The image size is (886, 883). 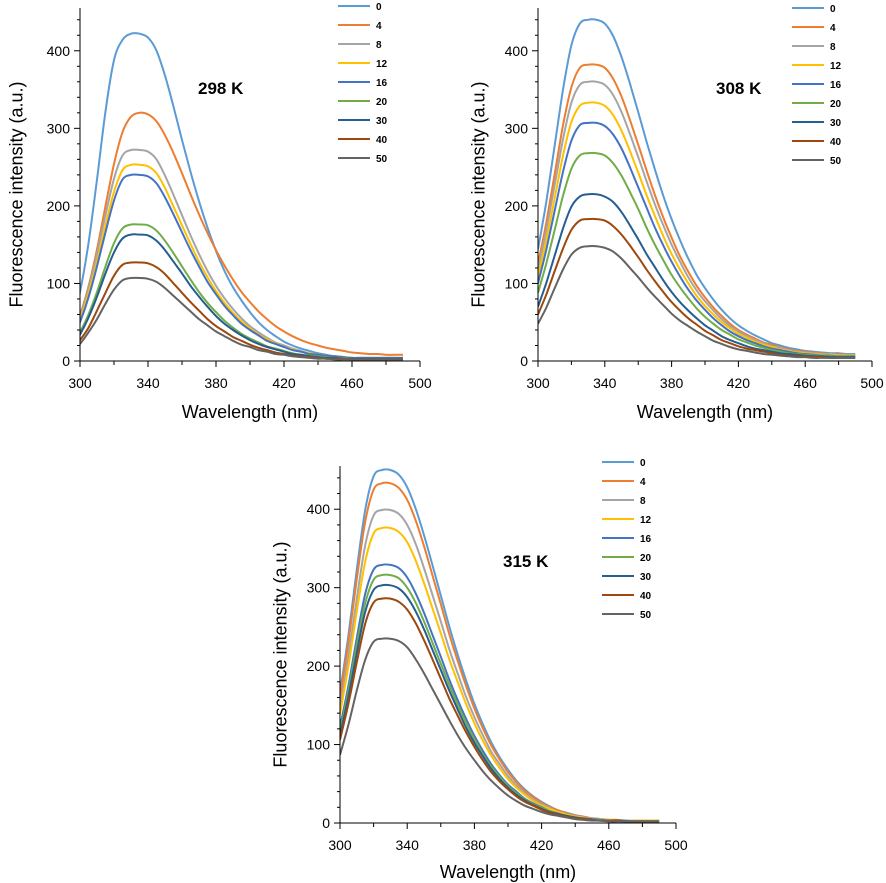 I want to click on x-axis-label: Wavelength (nm), so click(x=705, y=412).